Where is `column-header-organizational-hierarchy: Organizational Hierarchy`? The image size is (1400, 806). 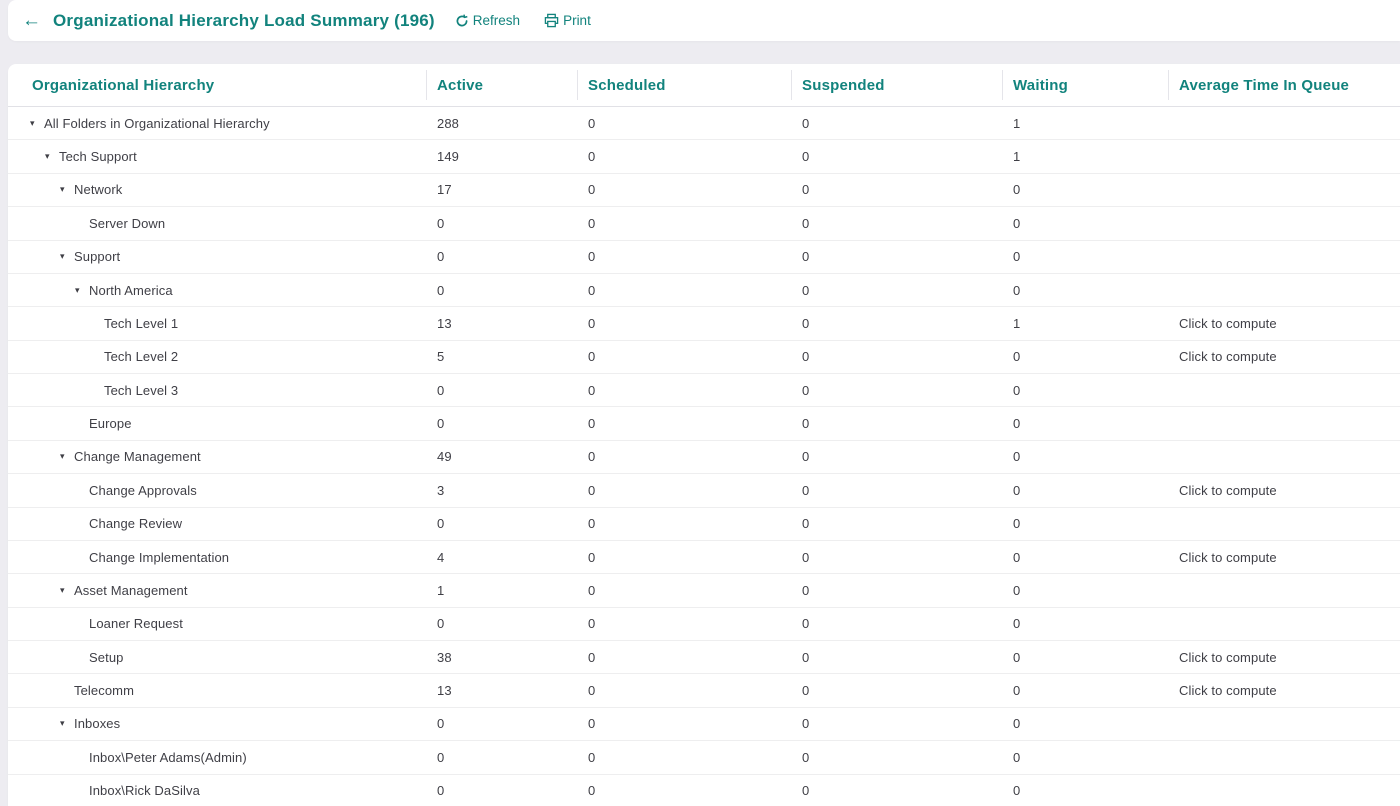
column-header-organizational-hierarchy: Organizational Hierarchy is located at coordinates (217, 85).